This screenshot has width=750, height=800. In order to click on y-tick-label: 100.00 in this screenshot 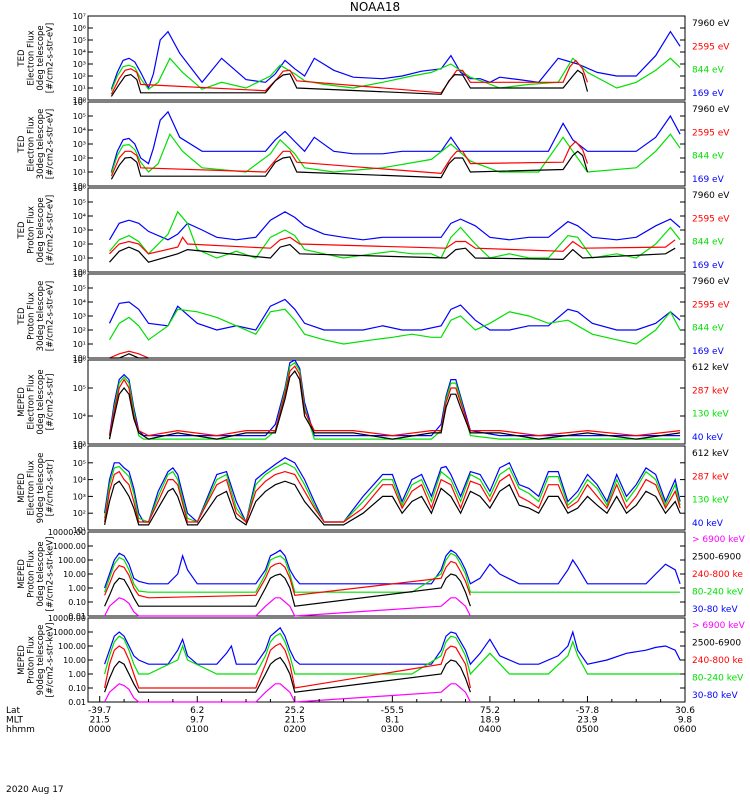, I will do `click(72, 560)`.